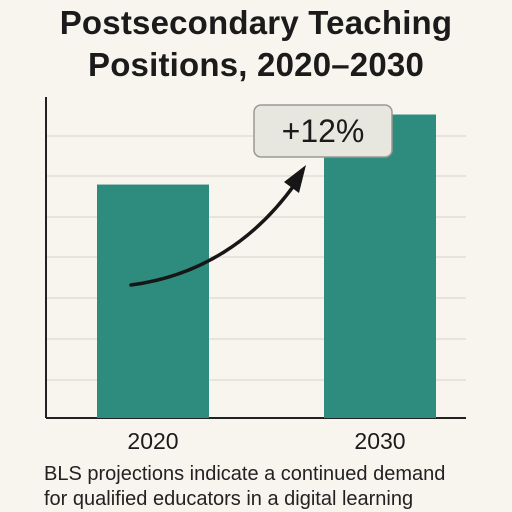  What do you see at coordinates (295, 179) in the screenshot?
I see `growth-arrow-head` at bounding box center [295, 179].